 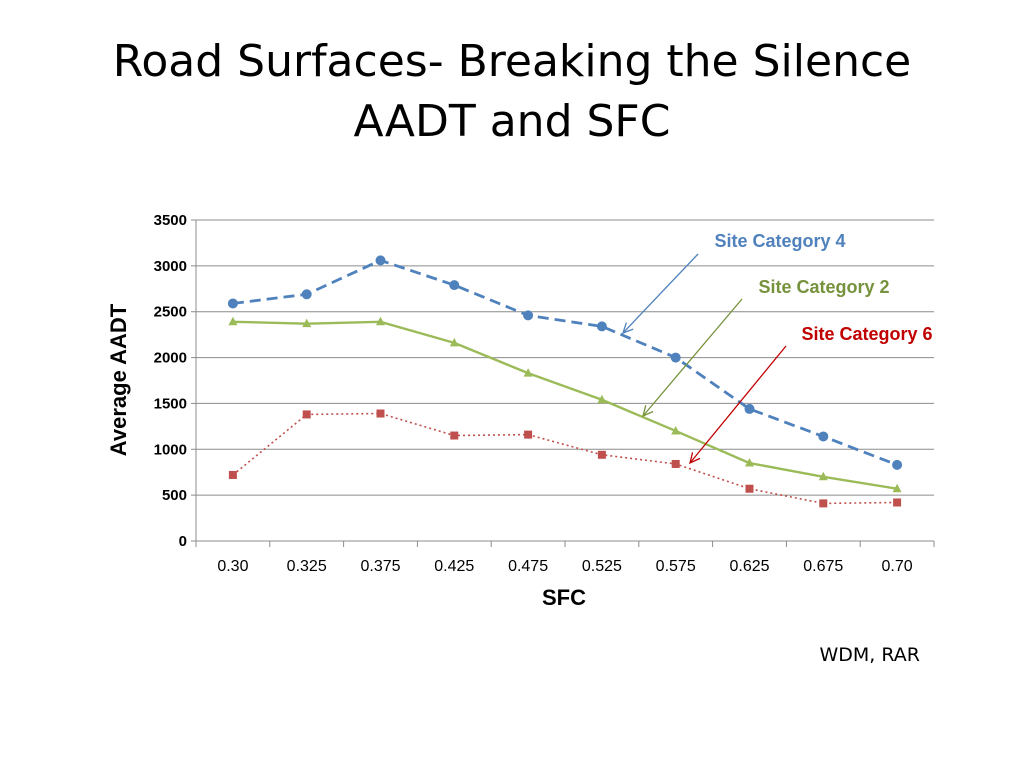 What do you see at coordinates (170, 449) in the screenshot?
I see `y-tick-label: 1000` at bounding box center [170, 449].